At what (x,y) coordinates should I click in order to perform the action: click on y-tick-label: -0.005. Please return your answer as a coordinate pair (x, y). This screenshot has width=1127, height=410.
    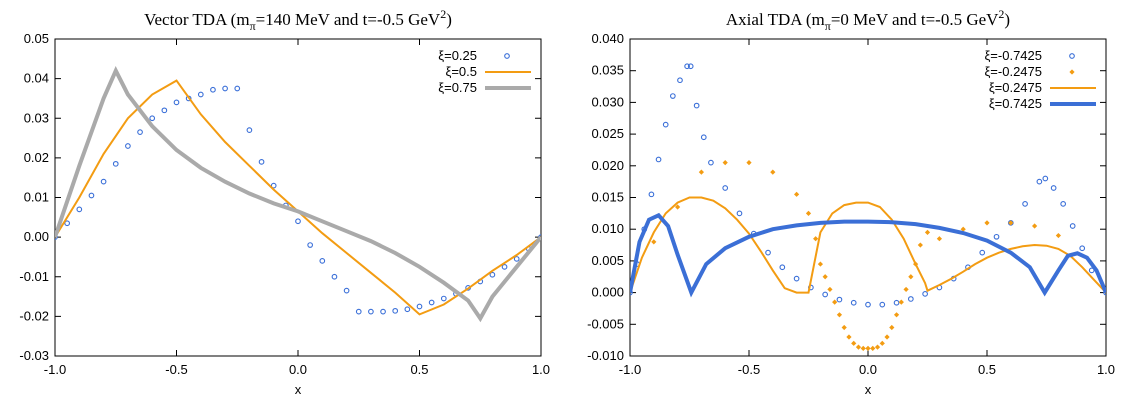
    Looking at the image, I should click on (605, 323).